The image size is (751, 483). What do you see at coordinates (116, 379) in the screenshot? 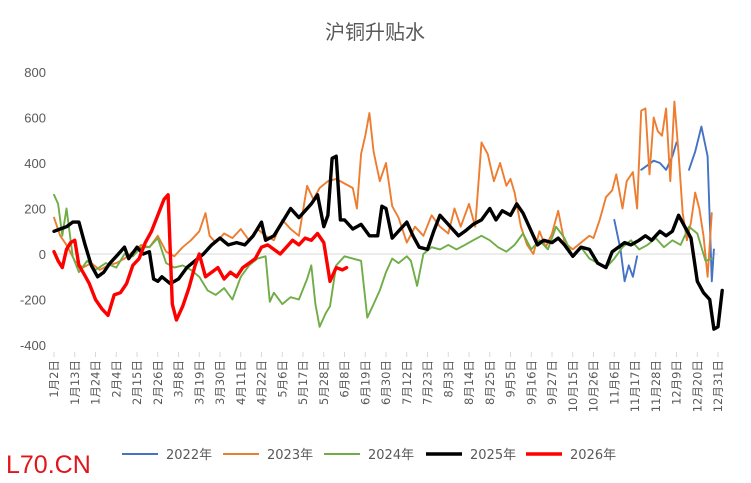
I see `x-tick-label-3: 2月4日` at bounding box center [116, 379].